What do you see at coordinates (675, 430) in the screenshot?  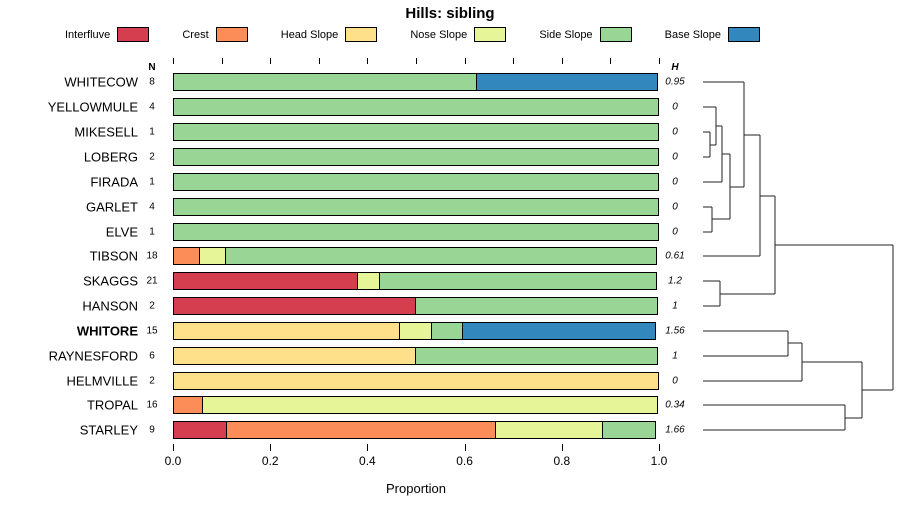 I see `h-value: 1.66` at bounding box center [675, 430].